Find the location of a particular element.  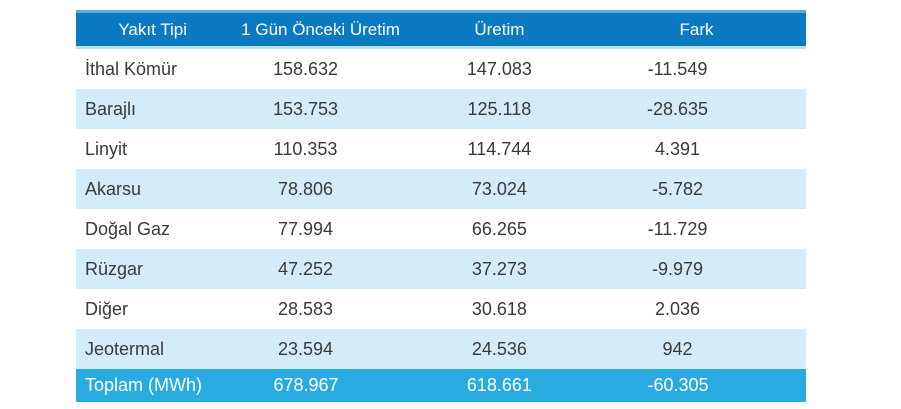

table-row: Akarsu 78.806 73.024 -5.782 is located at coordinates (441, 189).